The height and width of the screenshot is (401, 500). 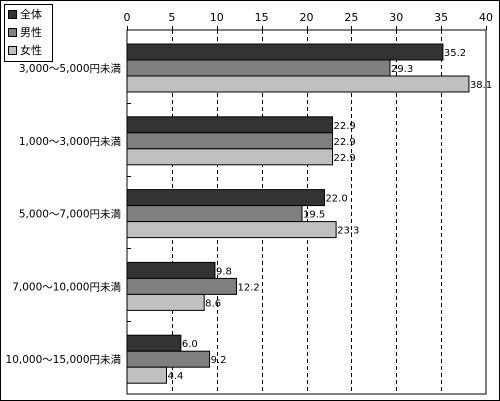 I want to click on legend-swatch-female, so click(x=12, y=50).